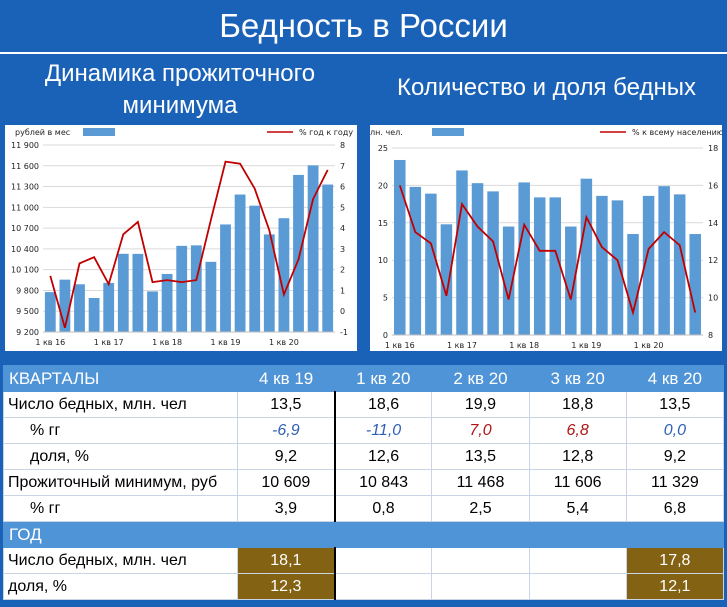 This screenshot has width=727, height=607. Describe the element at coordinates (713, 185) in the screenshot. I see `y-right-tick-label: 16` at that location.